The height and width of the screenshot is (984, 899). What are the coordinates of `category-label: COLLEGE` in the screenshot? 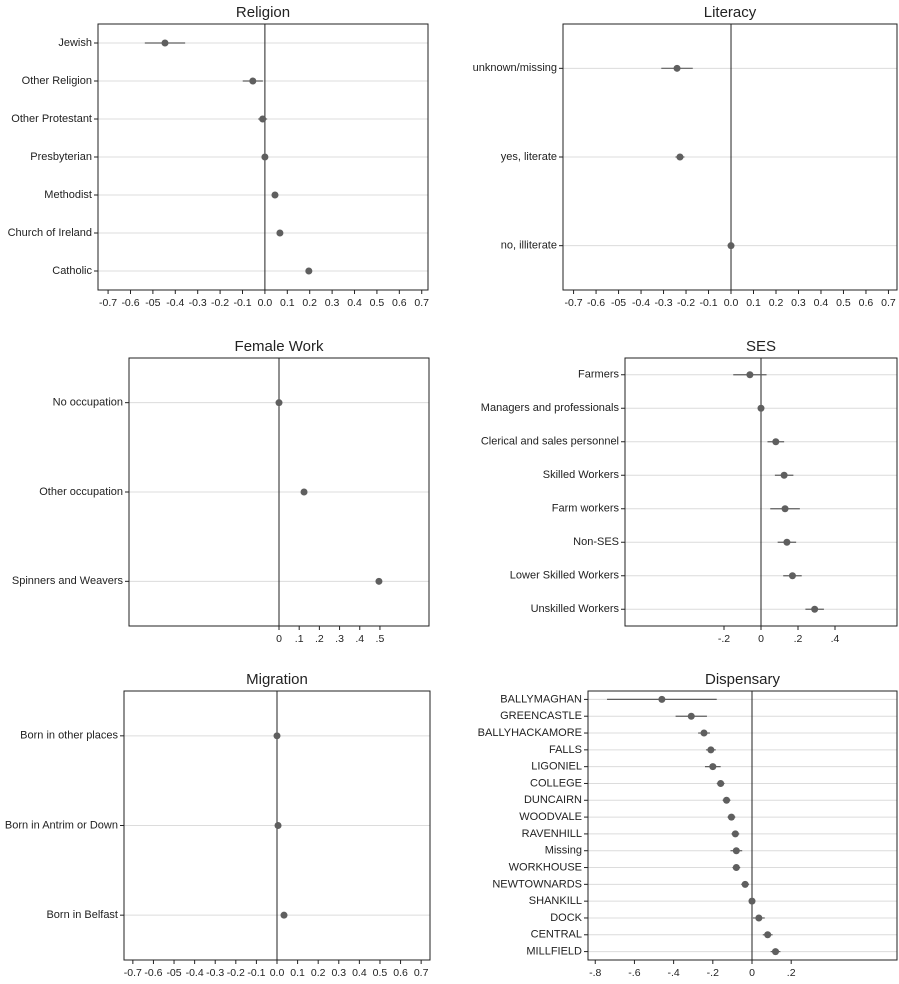 It's located at (556, 783).